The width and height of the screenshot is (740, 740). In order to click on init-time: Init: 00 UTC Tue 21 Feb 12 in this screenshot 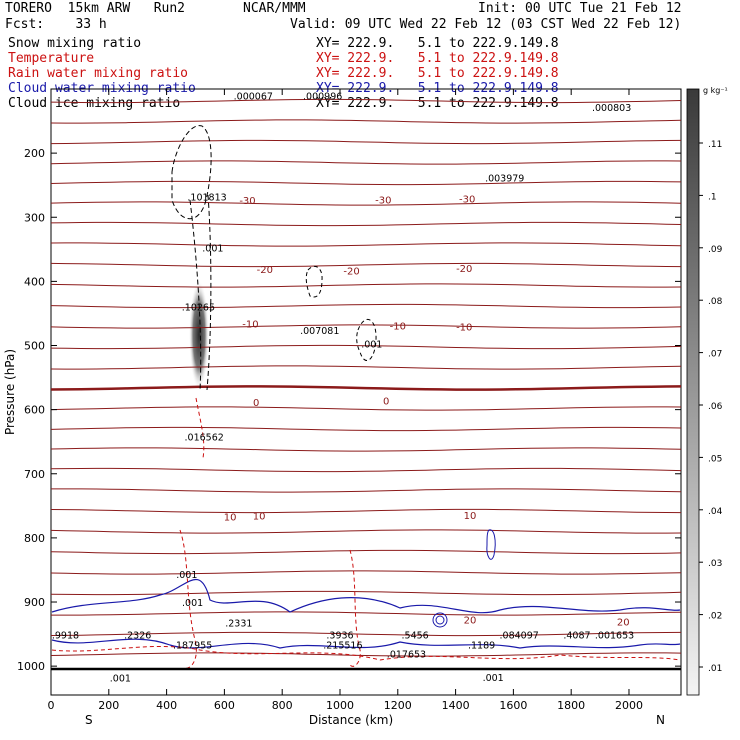, I will do `click(580, 8)`.